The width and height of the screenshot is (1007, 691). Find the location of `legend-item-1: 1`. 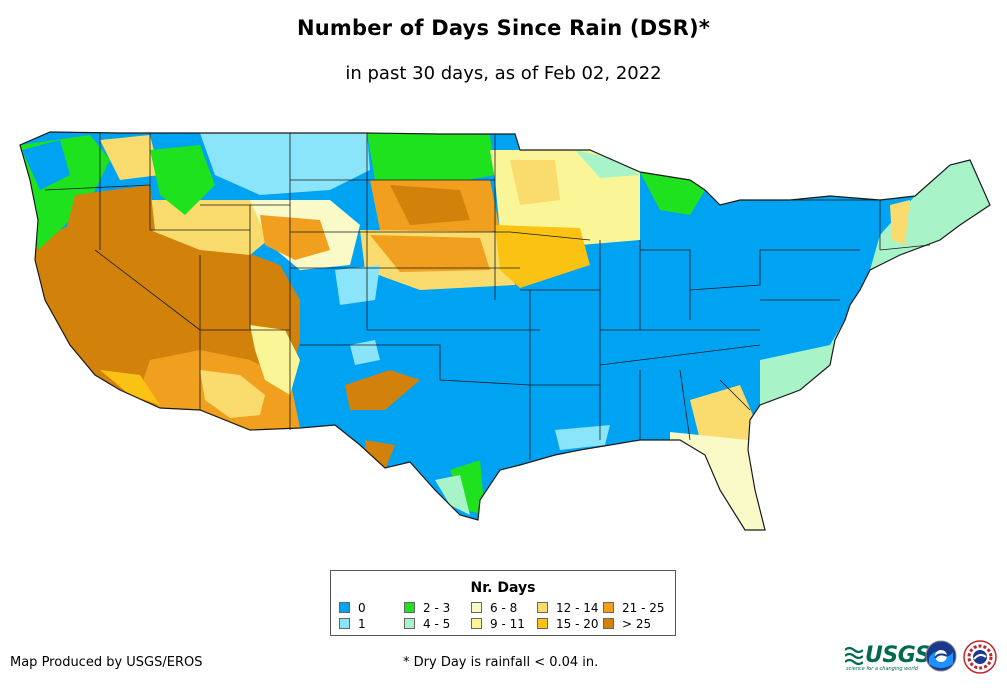

legend-item-1: 1 is located at coordinates (352, 624).